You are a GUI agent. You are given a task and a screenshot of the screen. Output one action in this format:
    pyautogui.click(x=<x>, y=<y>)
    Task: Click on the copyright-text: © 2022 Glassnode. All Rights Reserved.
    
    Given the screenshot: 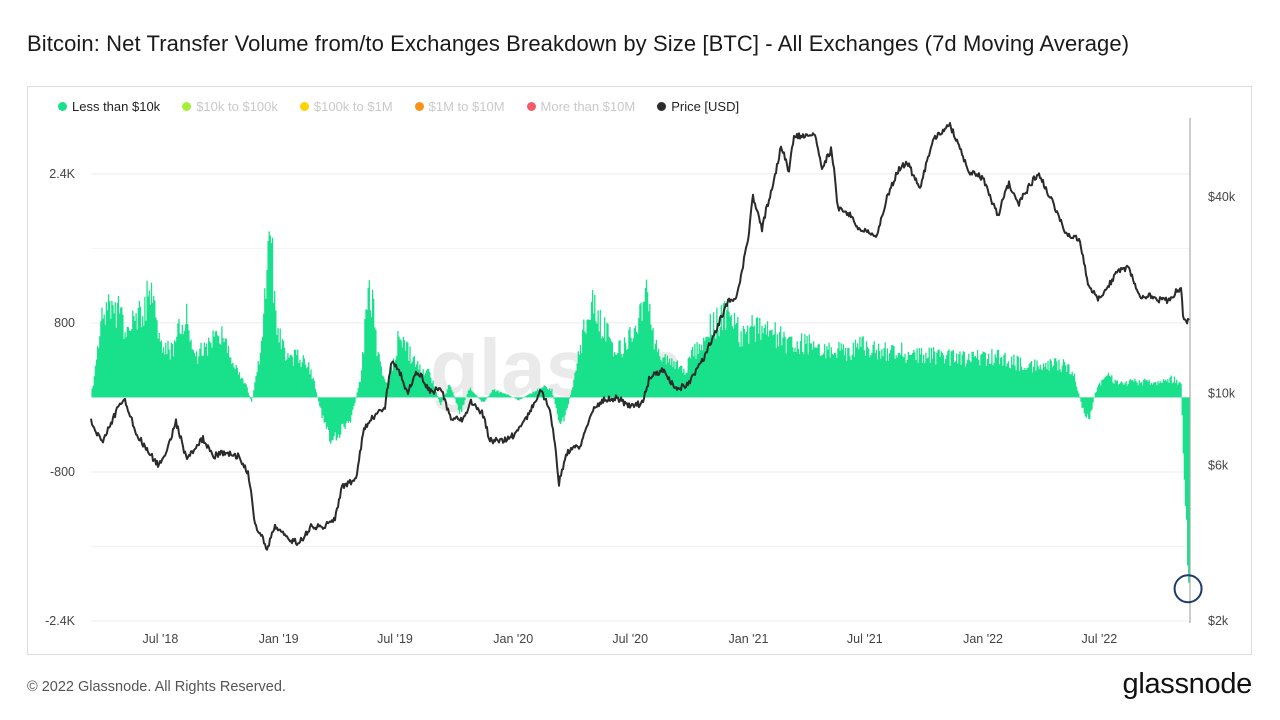 What is the action you would take?
    pyautogui.click(x=156, y=687)
    